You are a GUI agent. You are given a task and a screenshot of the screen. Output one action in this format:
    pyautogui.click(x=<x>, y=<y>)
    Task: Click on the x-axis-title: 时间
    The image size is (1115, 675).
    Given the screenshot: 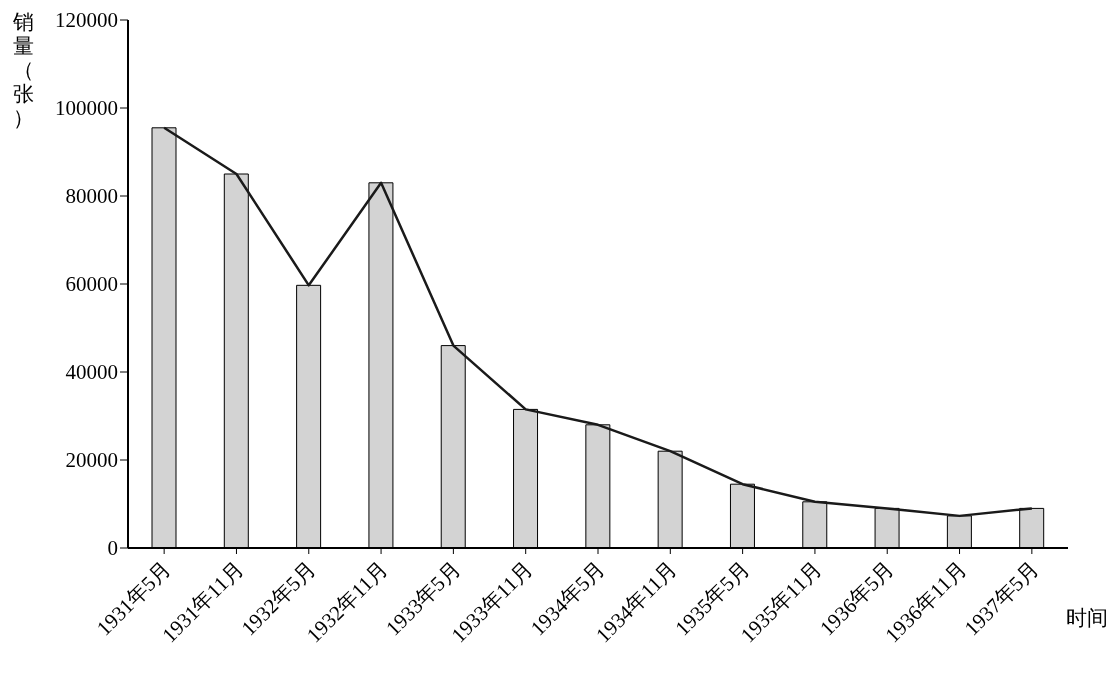 What is the action you would take?
    pyautogui.click(x=1087, y=618)
    